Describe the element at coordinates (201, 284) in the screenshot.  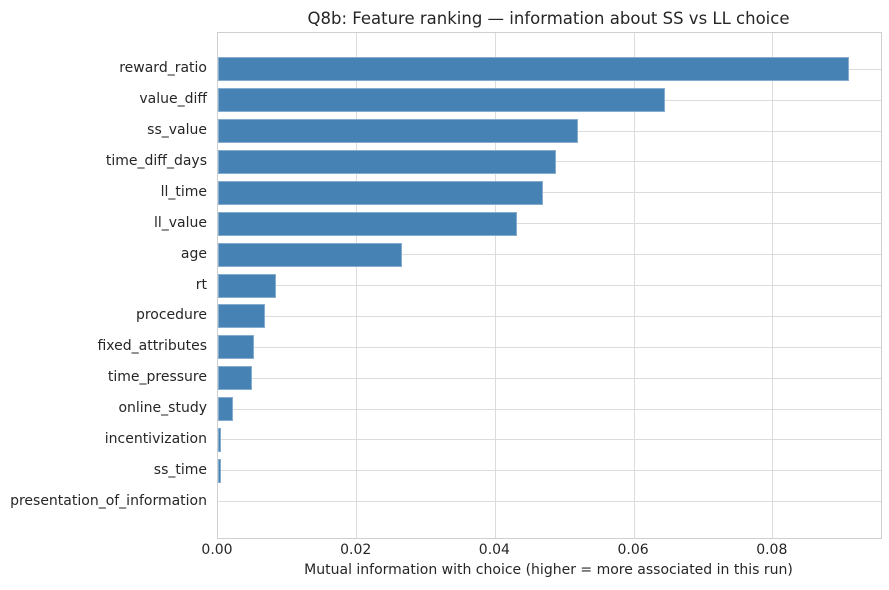
I see `y-tick-label: rt` at that location.